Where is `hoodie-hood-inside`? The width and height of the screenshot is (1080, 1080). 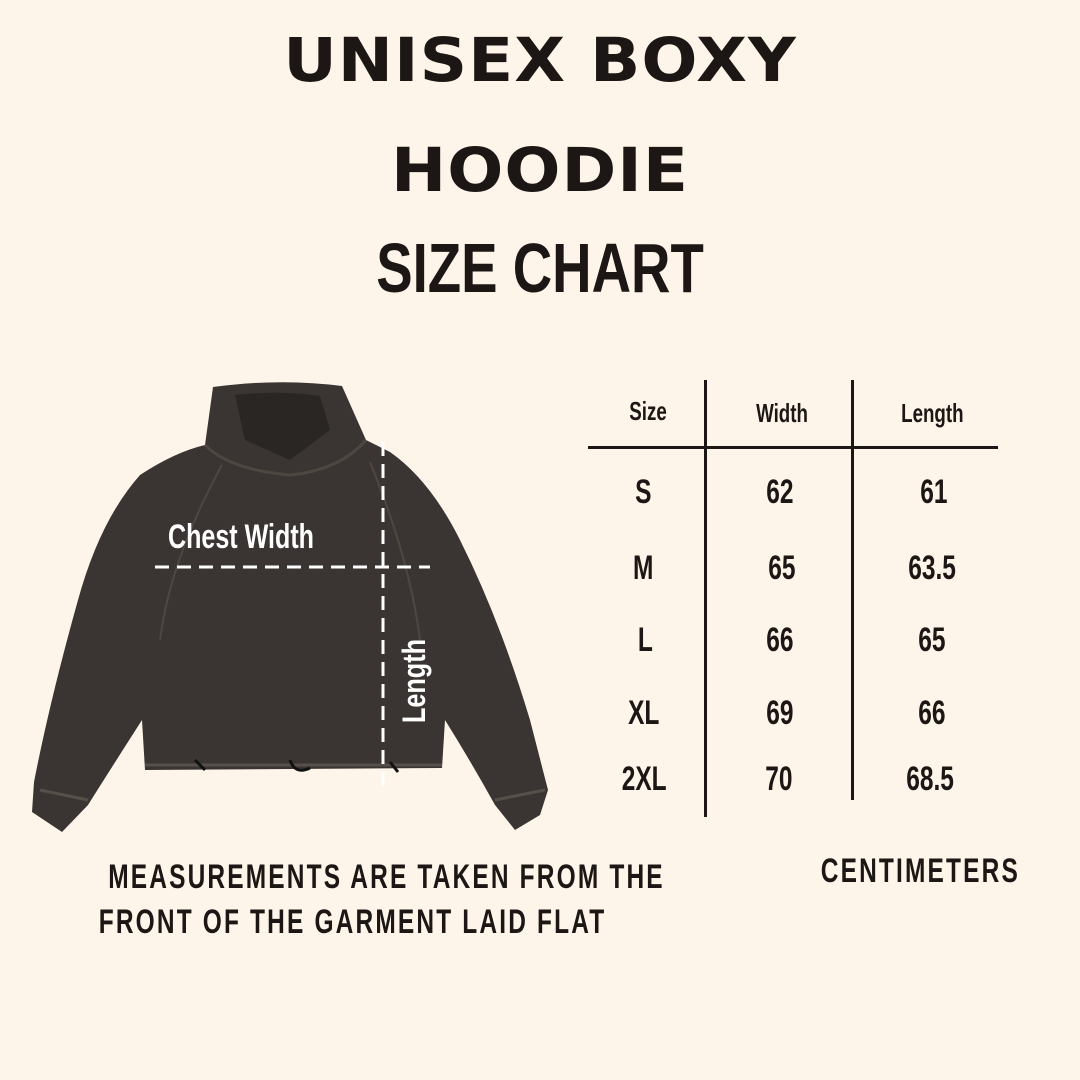
hoodie-hood-inside is located at coordinates (282, 426).